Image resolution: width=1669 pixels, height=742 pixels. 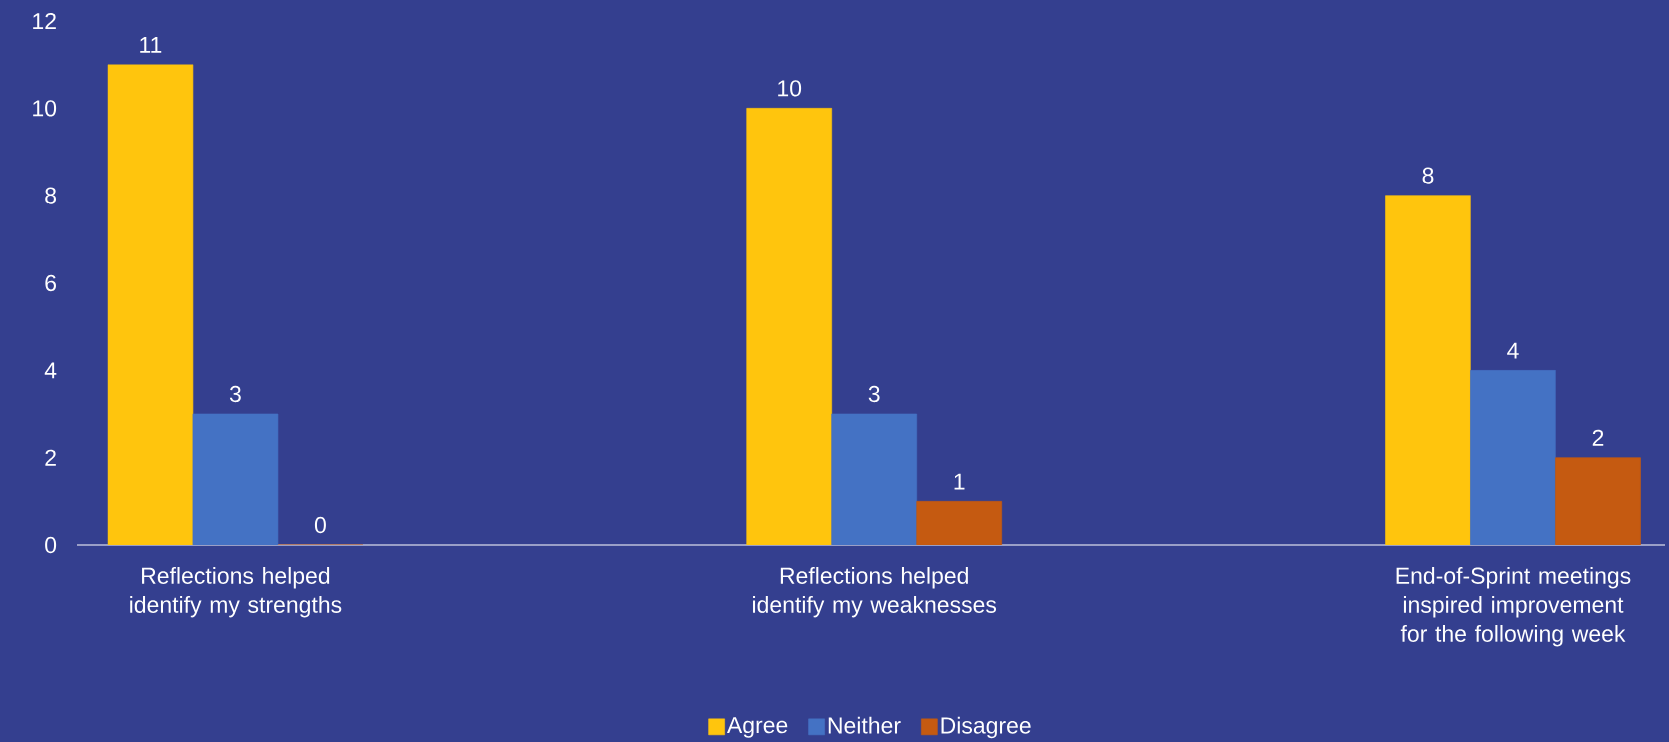 I want to click on data-label: 2, so click(x=1598, y=437).